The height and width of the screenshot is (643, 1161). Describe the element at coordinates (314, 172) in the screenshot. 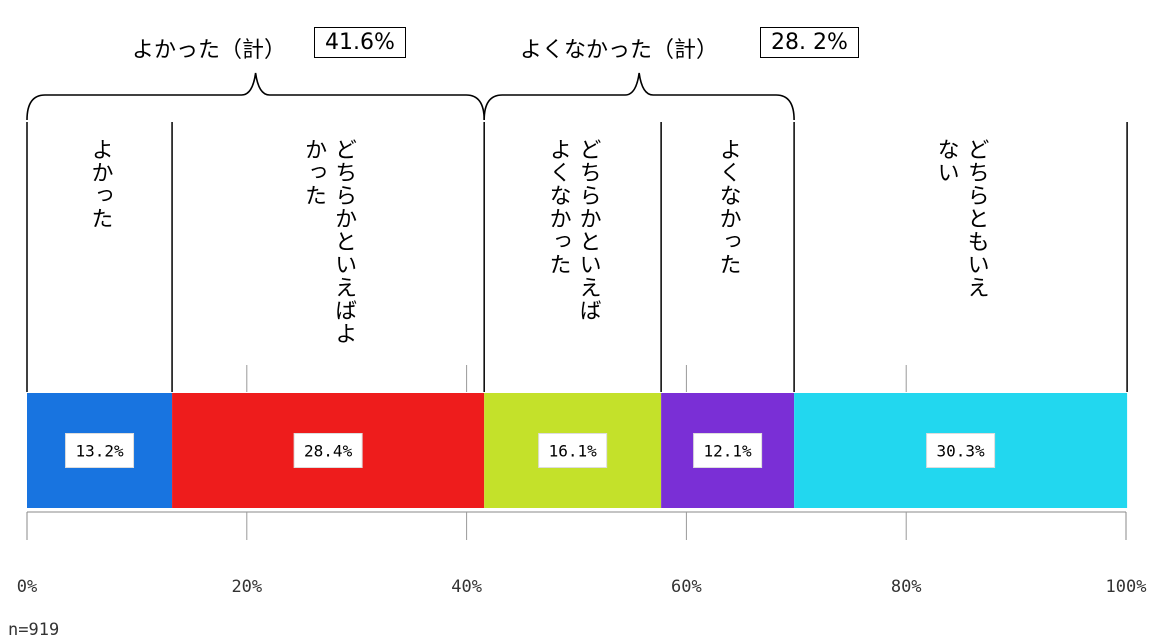

I see `category-label-line: かった` at that location.